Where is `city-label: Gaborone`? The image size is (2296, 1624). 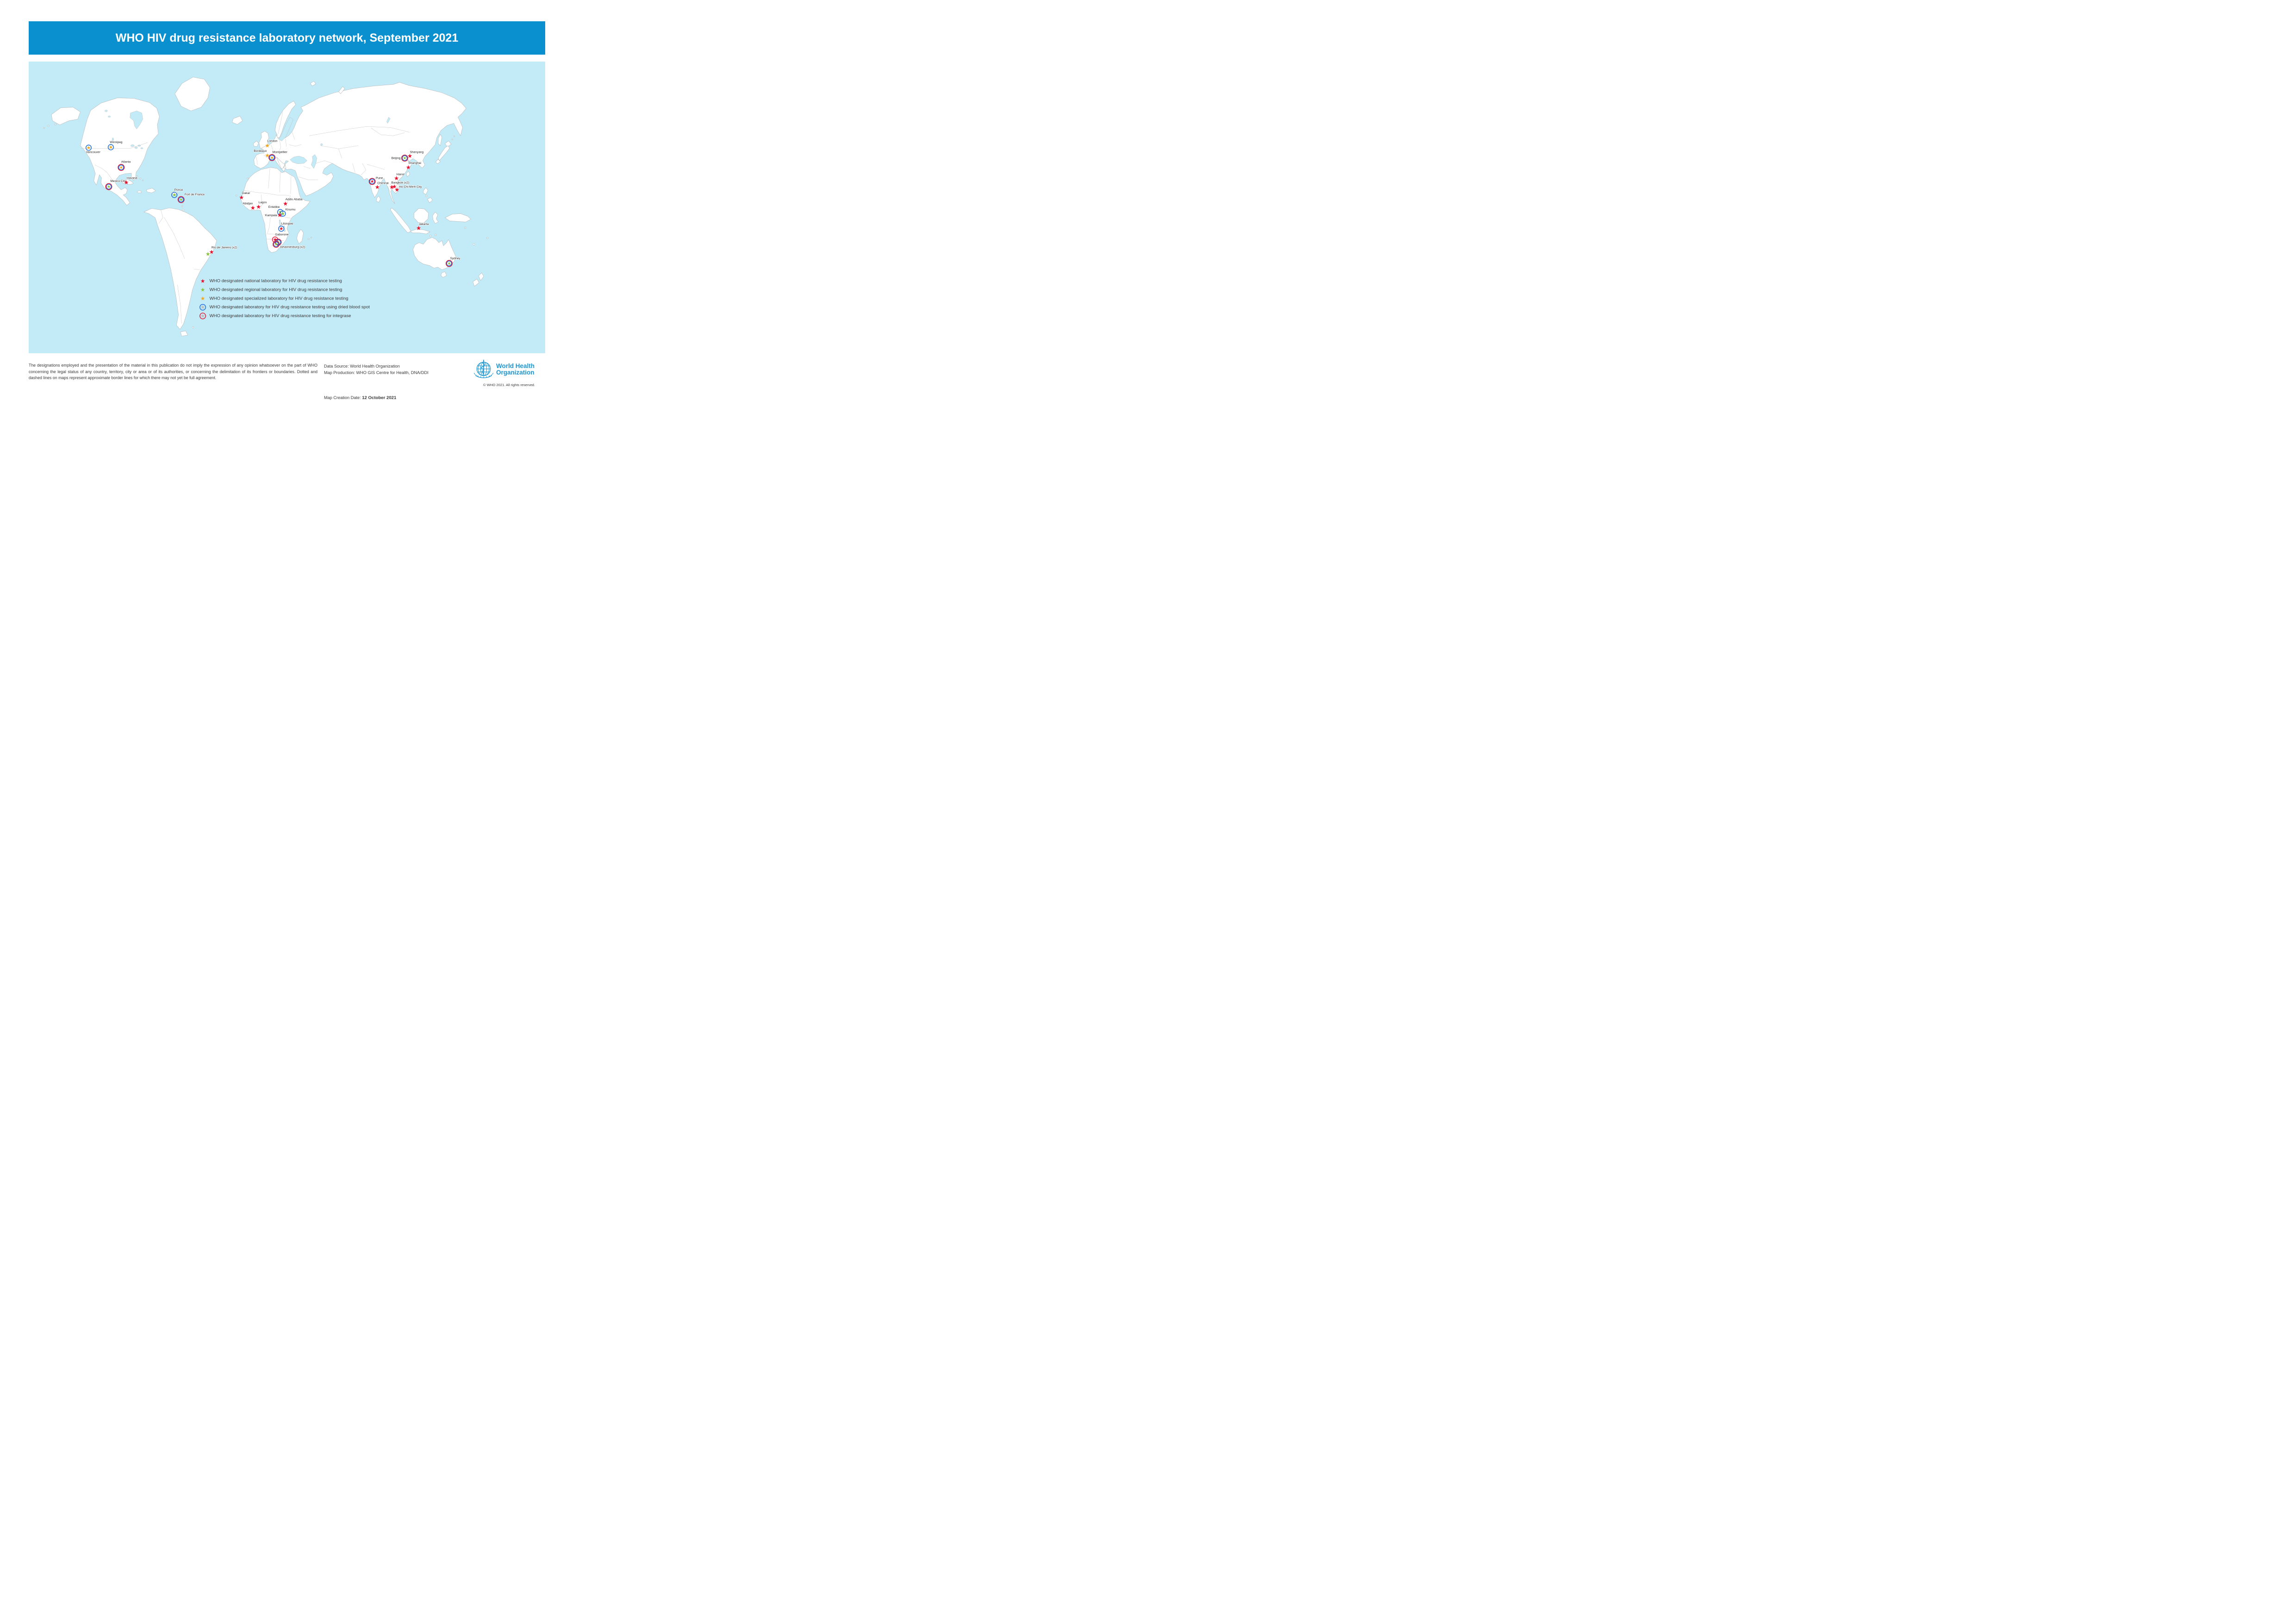
city-label: Gaborone is located at coordinates (282, 235).